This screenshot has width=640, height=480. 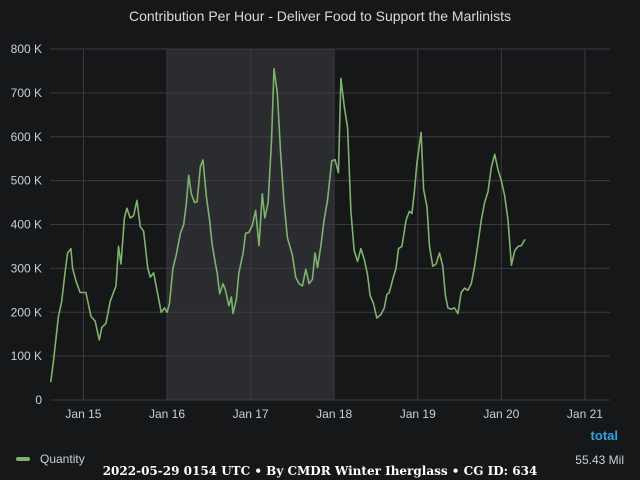 What do you see at coordinates (418, 414) in the screenshot?
I see `x-tick-label: Jan 19` at bounding box center [418, 414].